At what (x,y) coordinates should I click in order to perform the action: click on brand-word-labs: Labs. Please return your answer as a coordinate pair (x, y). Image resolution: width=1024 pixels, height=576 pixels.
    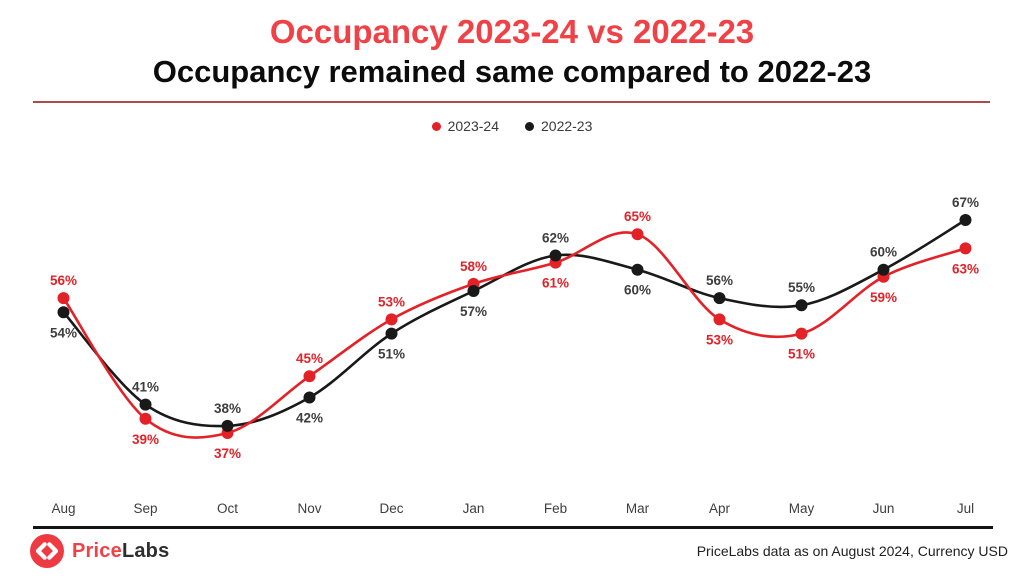
    Looking at the image, I should click on (145, 550).